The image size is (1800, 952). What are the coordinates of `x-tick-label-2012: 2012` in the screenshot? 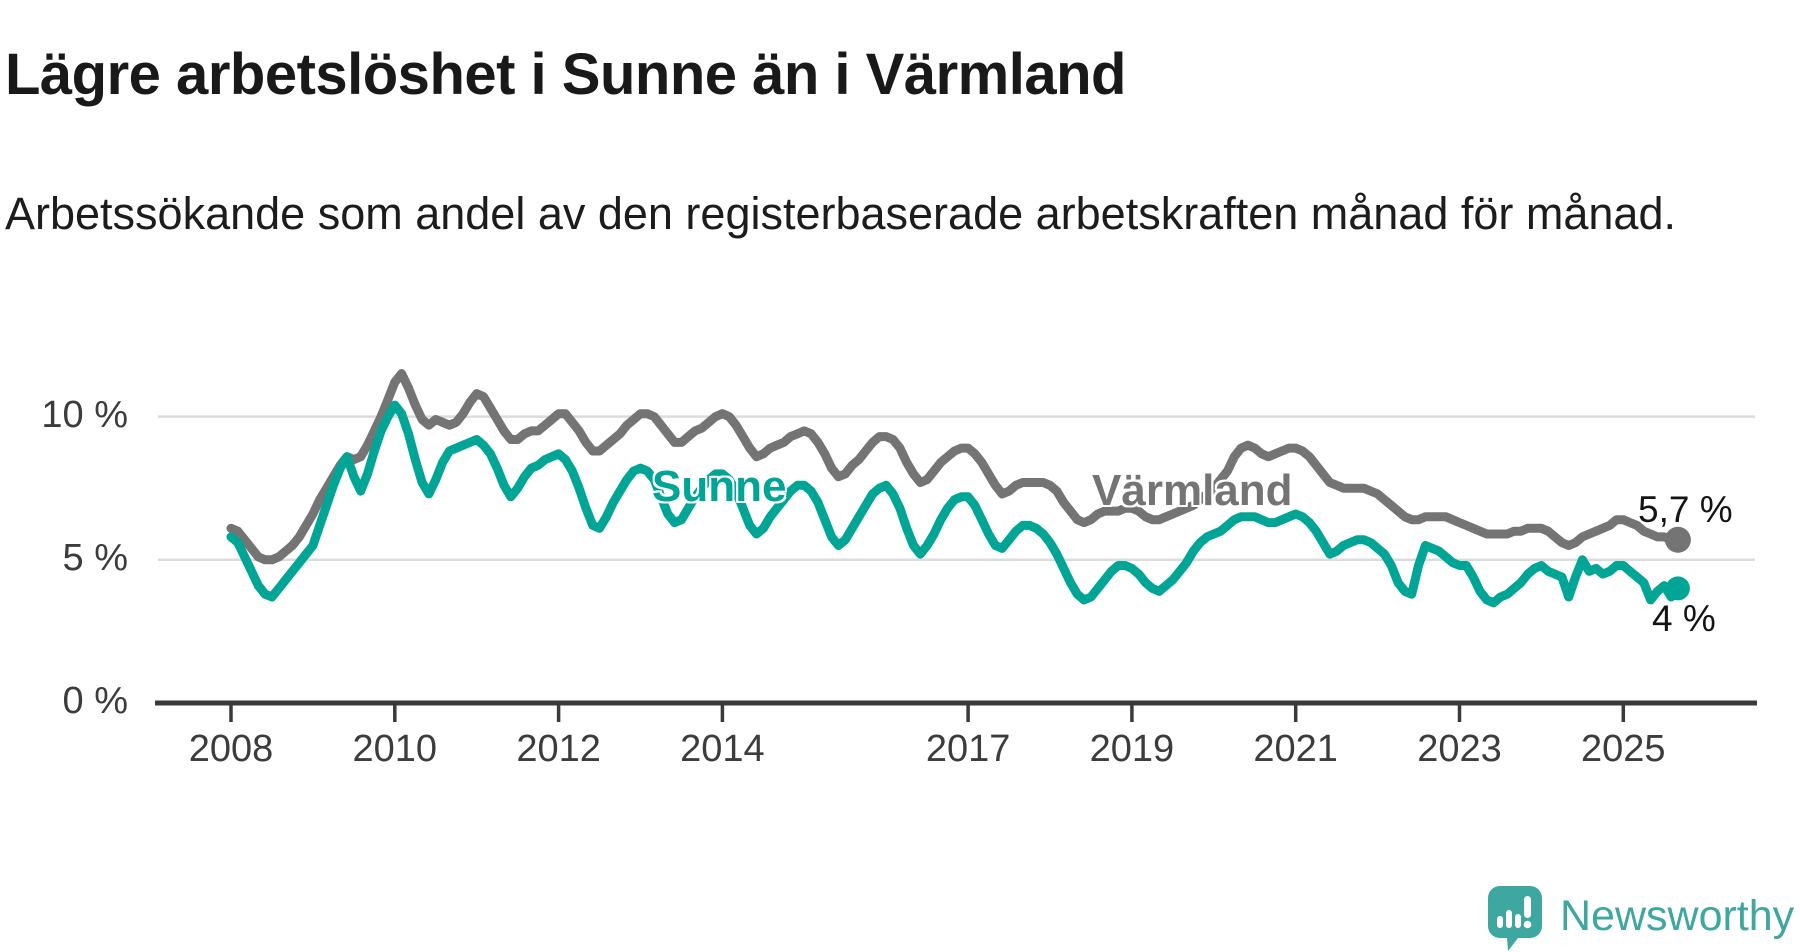 It's located at (558, 749).